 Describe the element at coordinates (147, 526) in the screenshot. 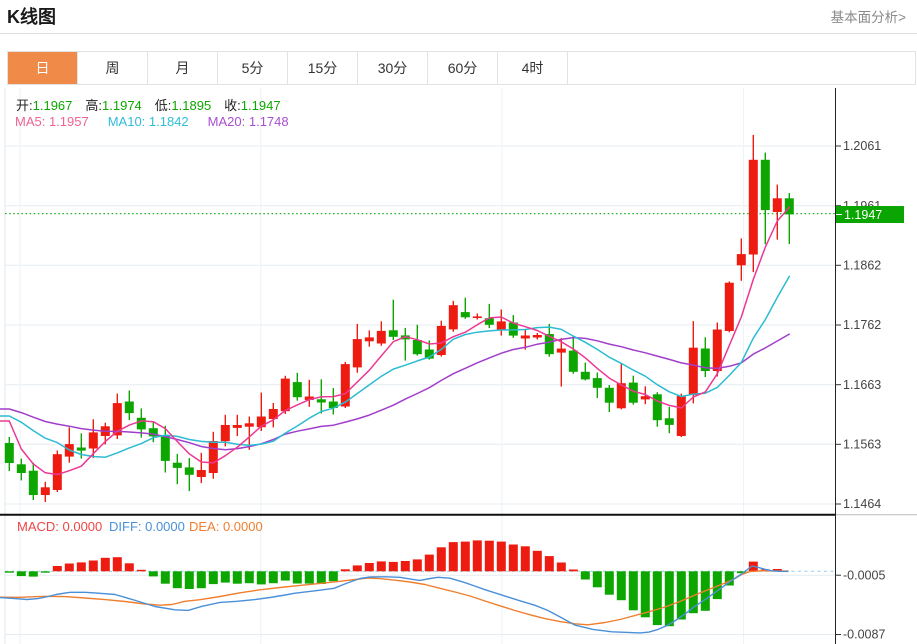

I see `svg-text: DIFF: 0.0000` at that location.